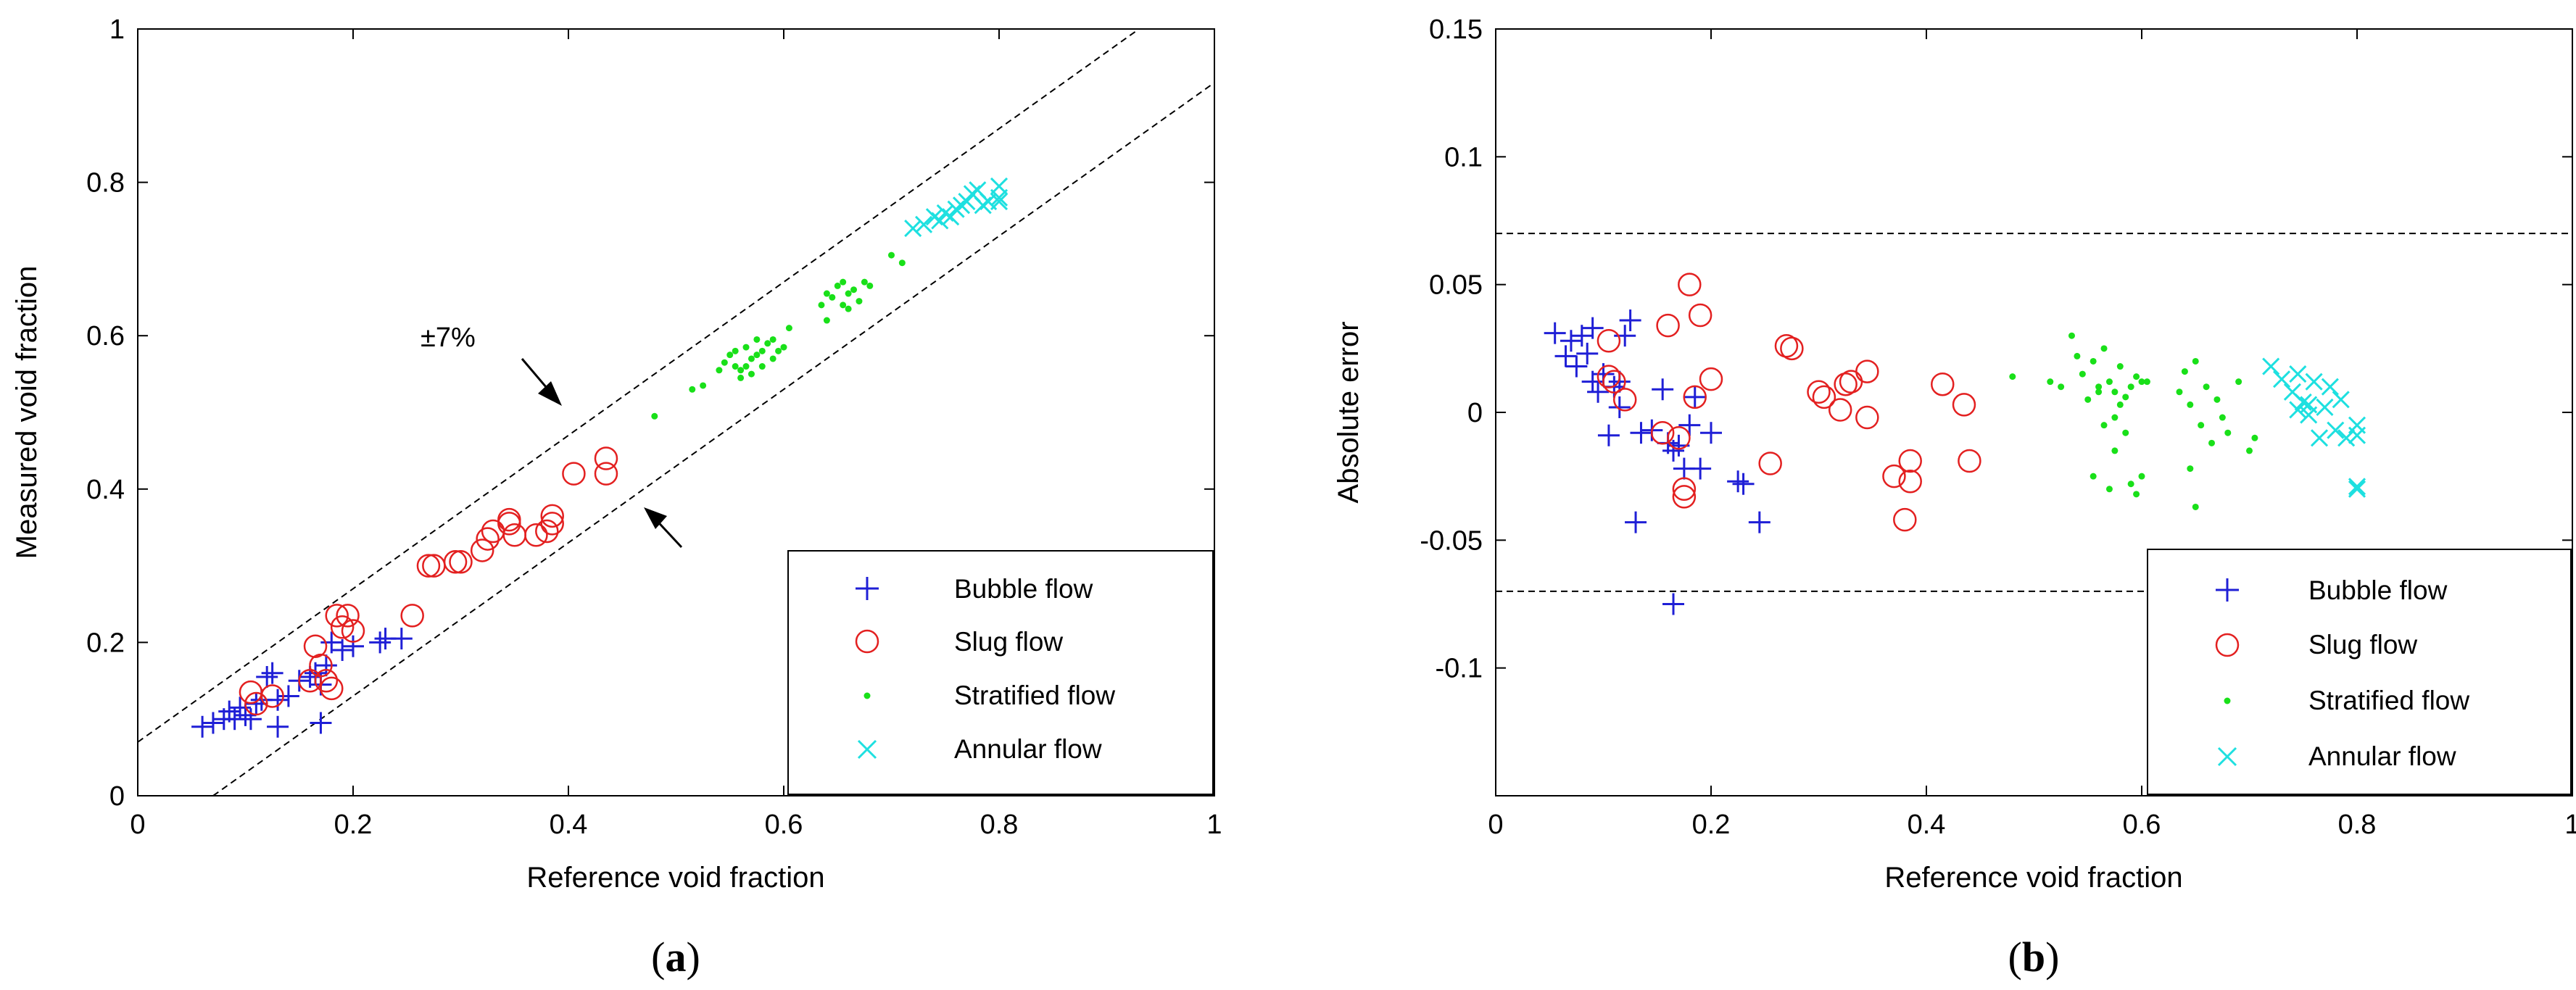  What do you see at coordinates (105, 183) in the screenshot?
I see `y-tick-label-a-4: 0.8` at bounding box center [105, 183].